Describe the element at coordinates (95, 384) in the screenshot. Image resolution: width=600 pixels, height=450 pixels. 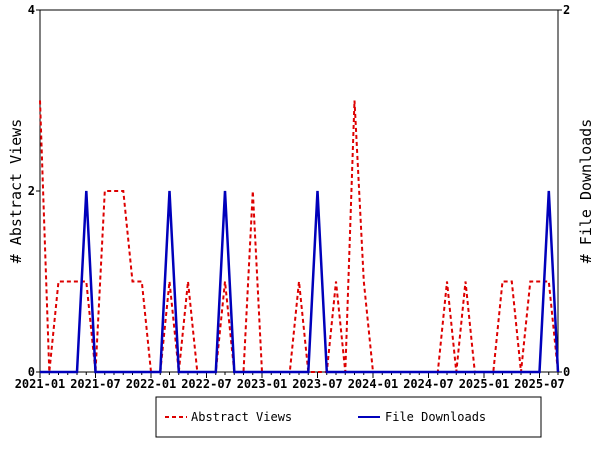
I see `x-tick-label: 2021-07` at that location.